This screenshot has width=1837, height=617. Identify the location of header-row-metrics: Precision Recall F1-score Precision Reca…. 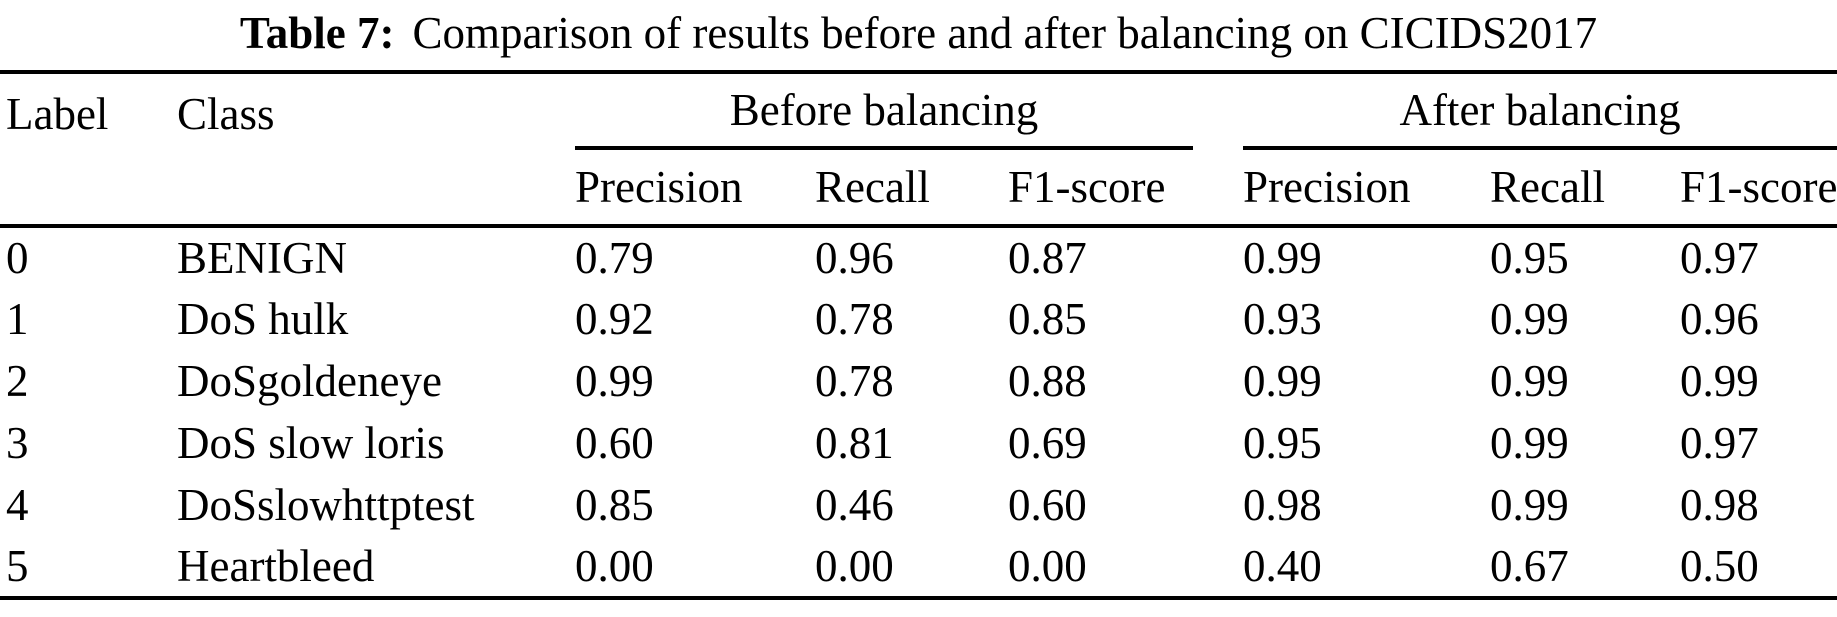
(918, 189).